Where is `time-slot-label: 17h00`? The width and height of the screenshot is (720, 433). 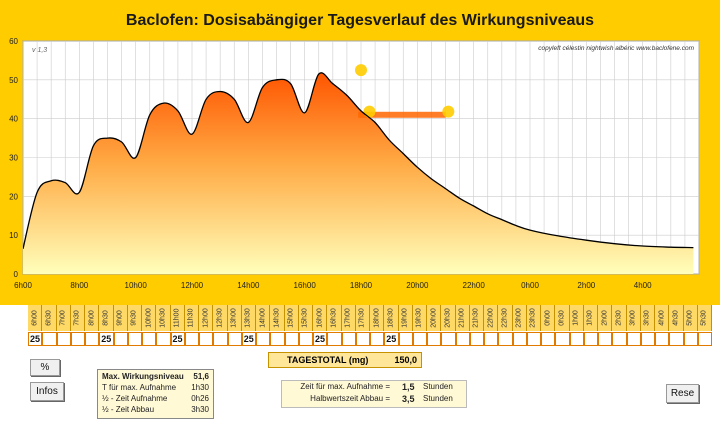
time-slot-label: 17h00 is located at coordinates (348, 318).